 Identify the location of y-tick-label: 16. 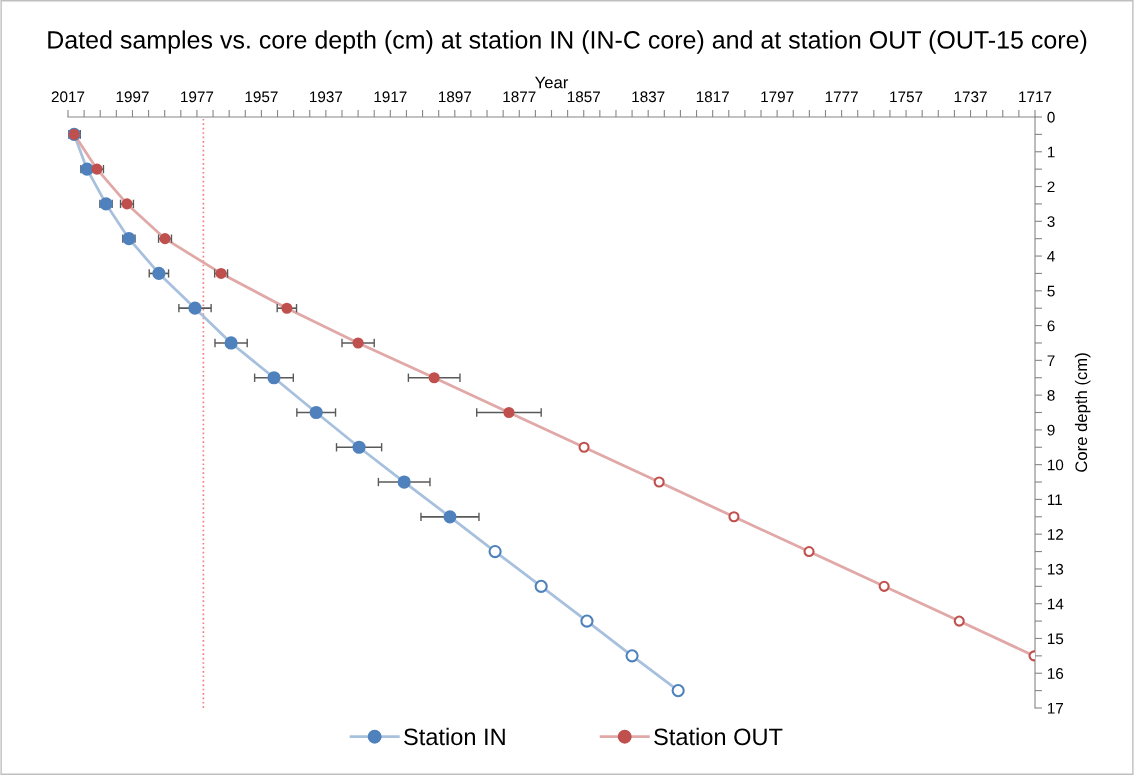
(1055, 673).